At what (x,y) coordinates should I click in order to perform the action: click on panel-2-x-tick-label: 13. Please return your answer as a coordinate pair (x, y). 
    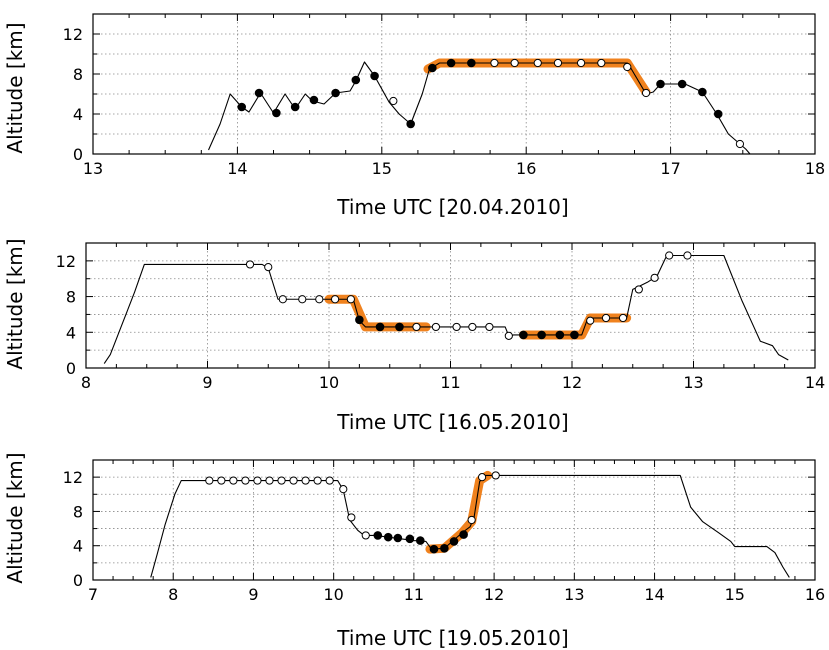
    Looking at the image, I should click on (693, 382).